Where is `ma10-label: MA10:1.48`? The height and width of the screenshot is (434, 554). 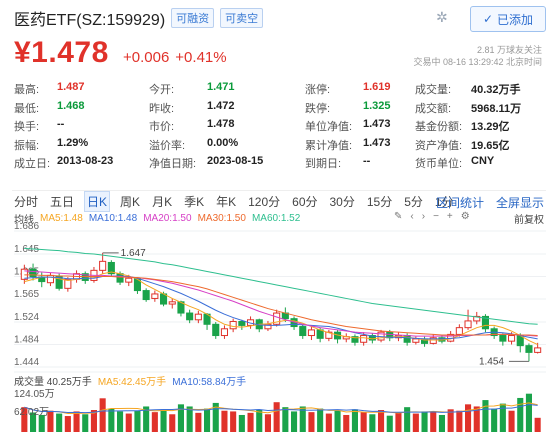
ma10-label: MA10:1.48 is located at coordinates (113, 218).